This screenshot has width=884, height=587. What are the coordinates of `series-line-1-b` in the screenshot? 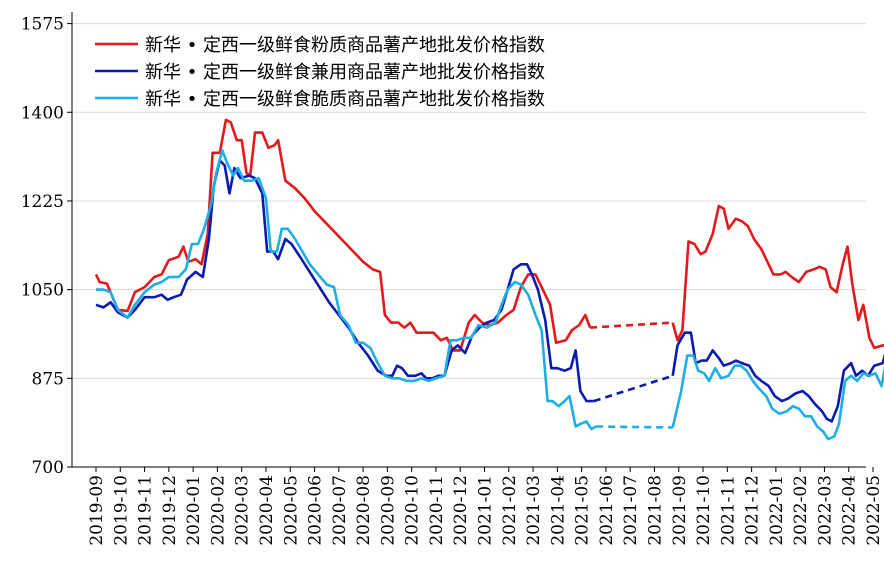 It's located at (777, 277).